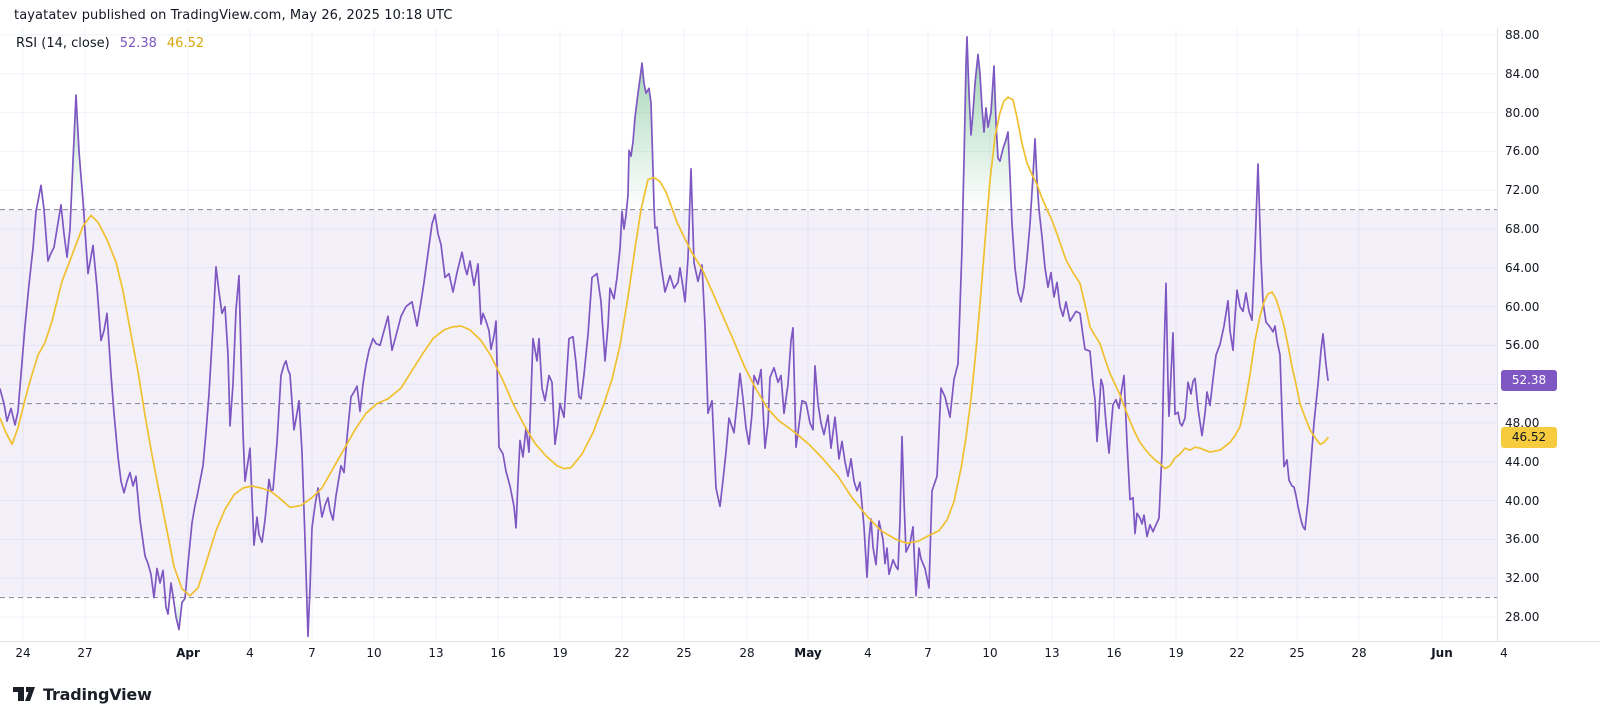  I want to click on legend-rsi-value: 52.38, so click(138, 43).